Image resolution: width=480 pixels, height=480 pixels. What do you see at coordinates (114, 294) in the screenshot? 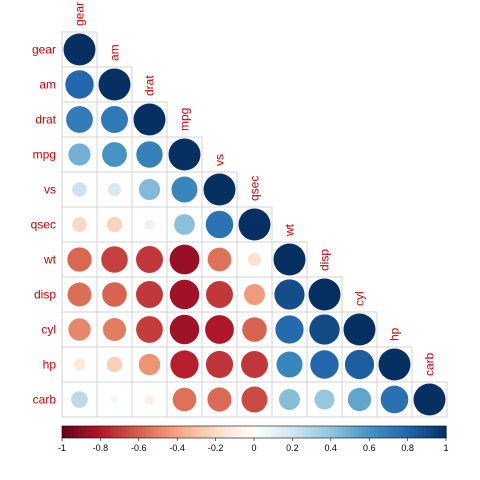
I see `corr-circle-disp-am` at bounding box center [114, 294].